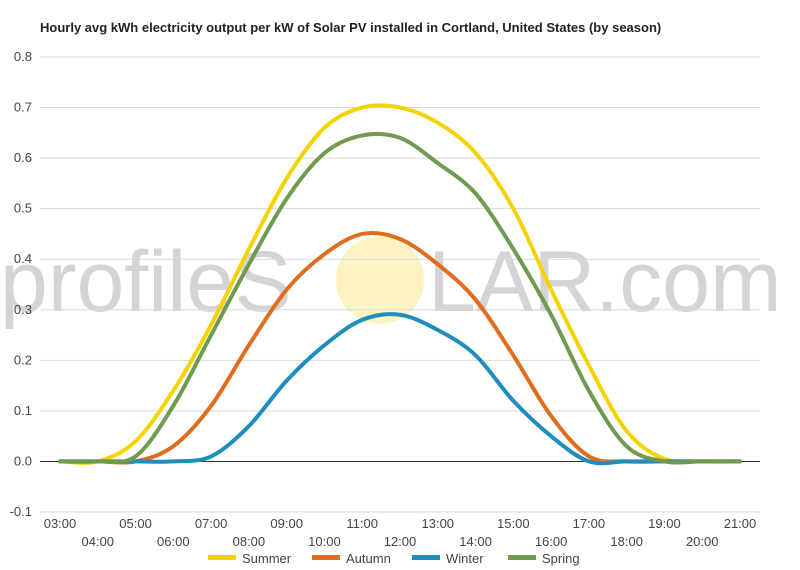  Describe the element at coordinates (740, 523) in the screenshot. I see `x-tick-label: 21:00` at that location.